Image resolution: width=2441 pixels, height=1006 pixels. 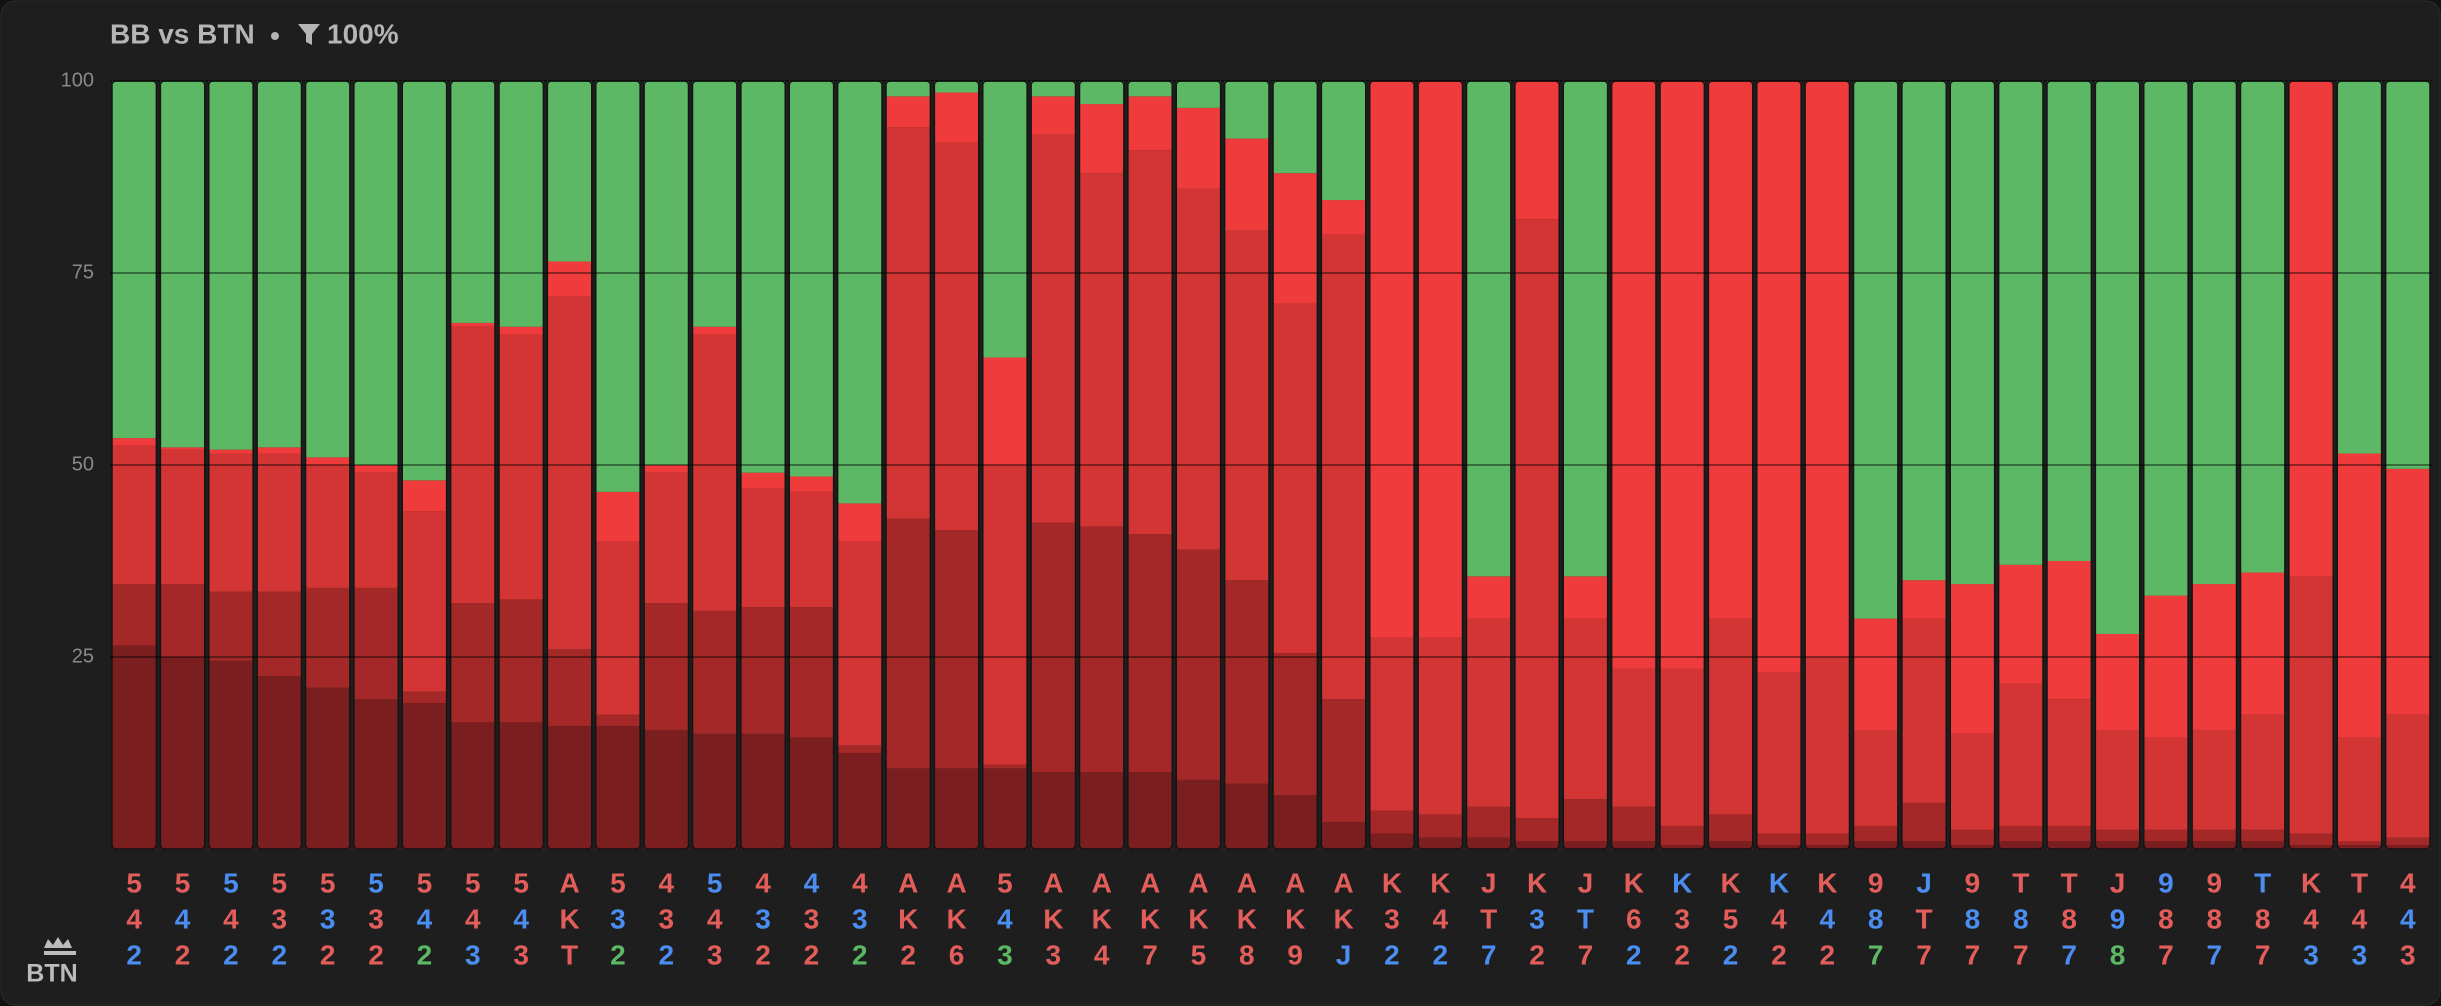 I want to click on x-tick-label: 6, so click(x=957, y=954).